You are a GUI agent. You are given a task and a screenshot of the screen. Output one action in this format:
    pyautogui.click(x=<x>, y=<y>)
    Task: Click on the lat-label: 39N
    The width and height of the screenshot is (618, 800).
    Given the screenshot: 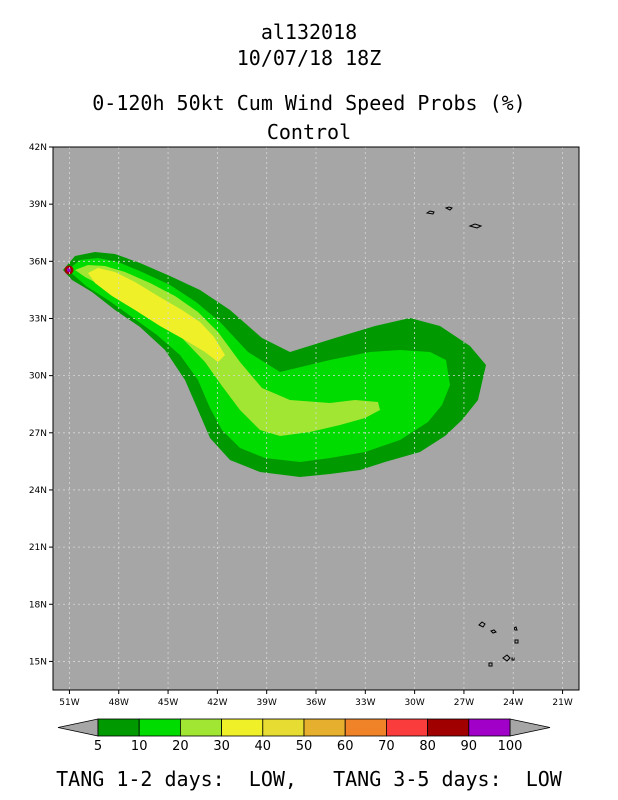 What is the action you would take?
    pyautogui.click(x=38, y=205)
    